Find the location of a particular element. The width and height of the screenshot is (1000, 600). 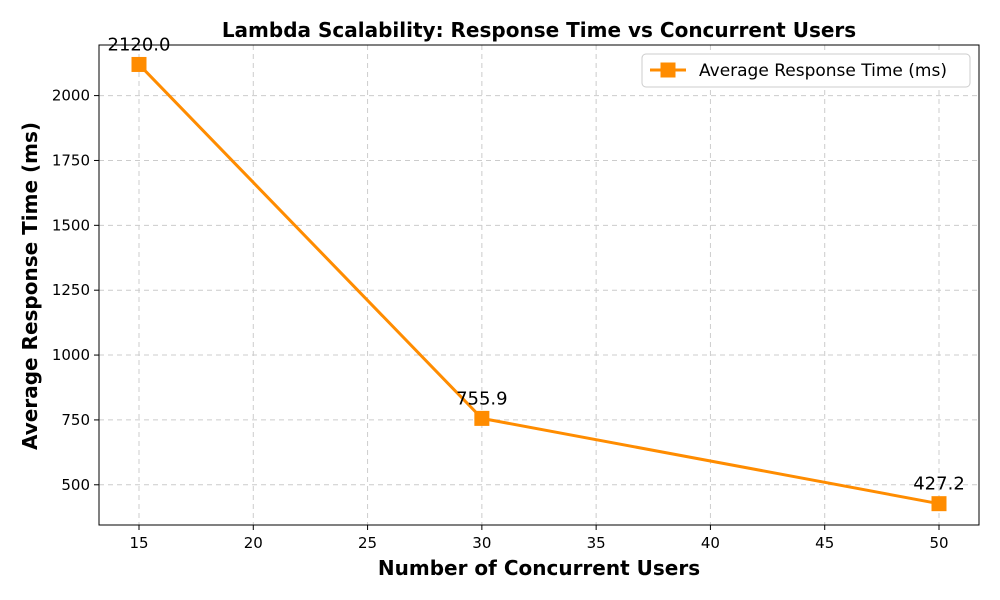

legend-box is located at coordinates (806, 70).